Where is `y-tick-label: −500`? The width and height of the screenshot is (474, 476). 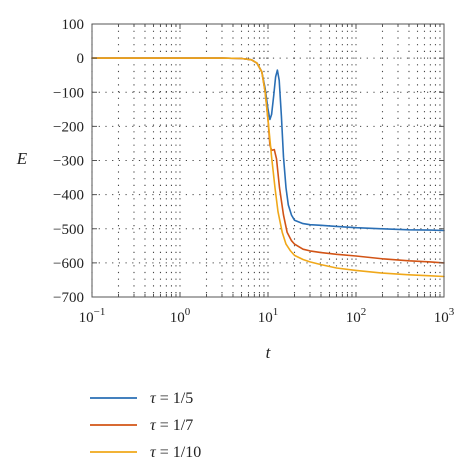 y-tick-label: −500 is located at coordinates (68, 230).